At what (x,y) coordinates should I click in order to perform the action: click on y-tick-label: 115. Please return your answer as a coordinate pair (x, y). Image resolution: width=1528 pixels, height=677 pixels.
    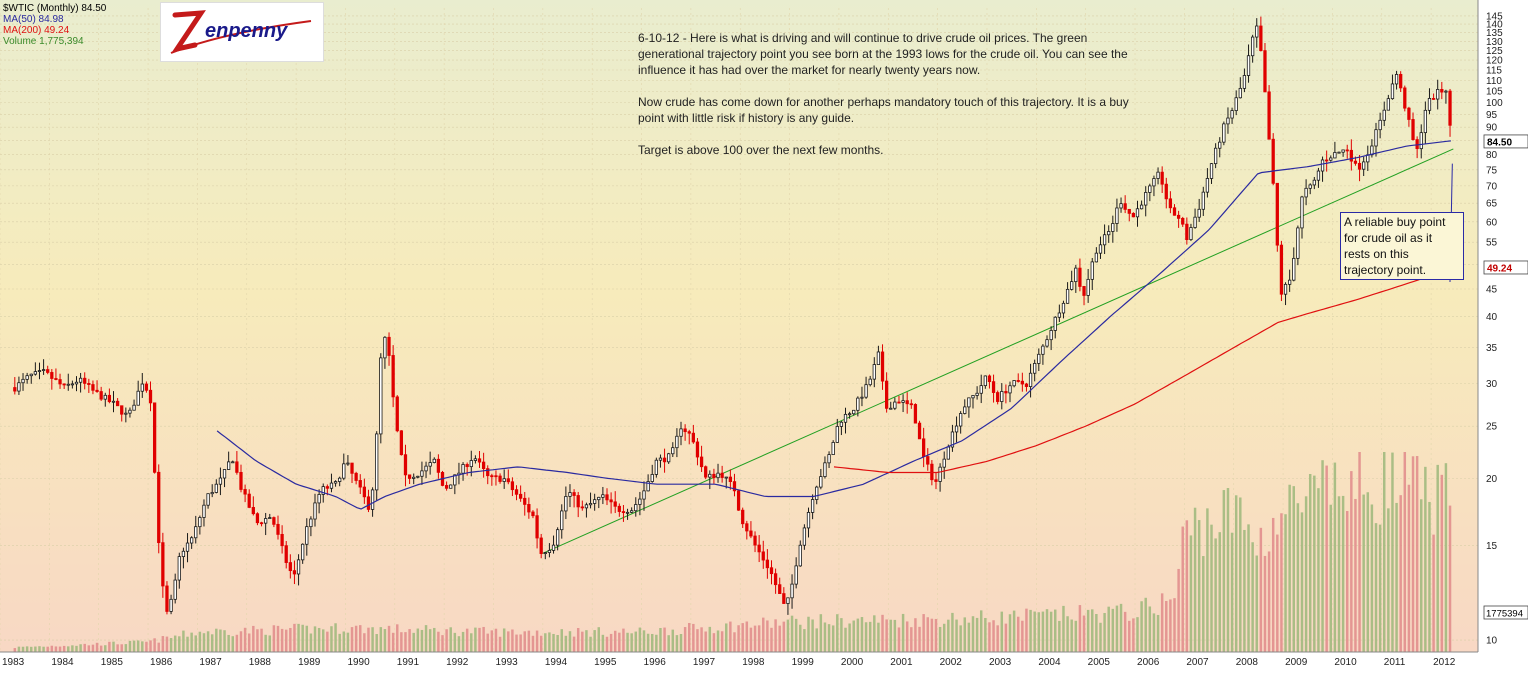
    Looking at the image, I should click on (1494, 71).